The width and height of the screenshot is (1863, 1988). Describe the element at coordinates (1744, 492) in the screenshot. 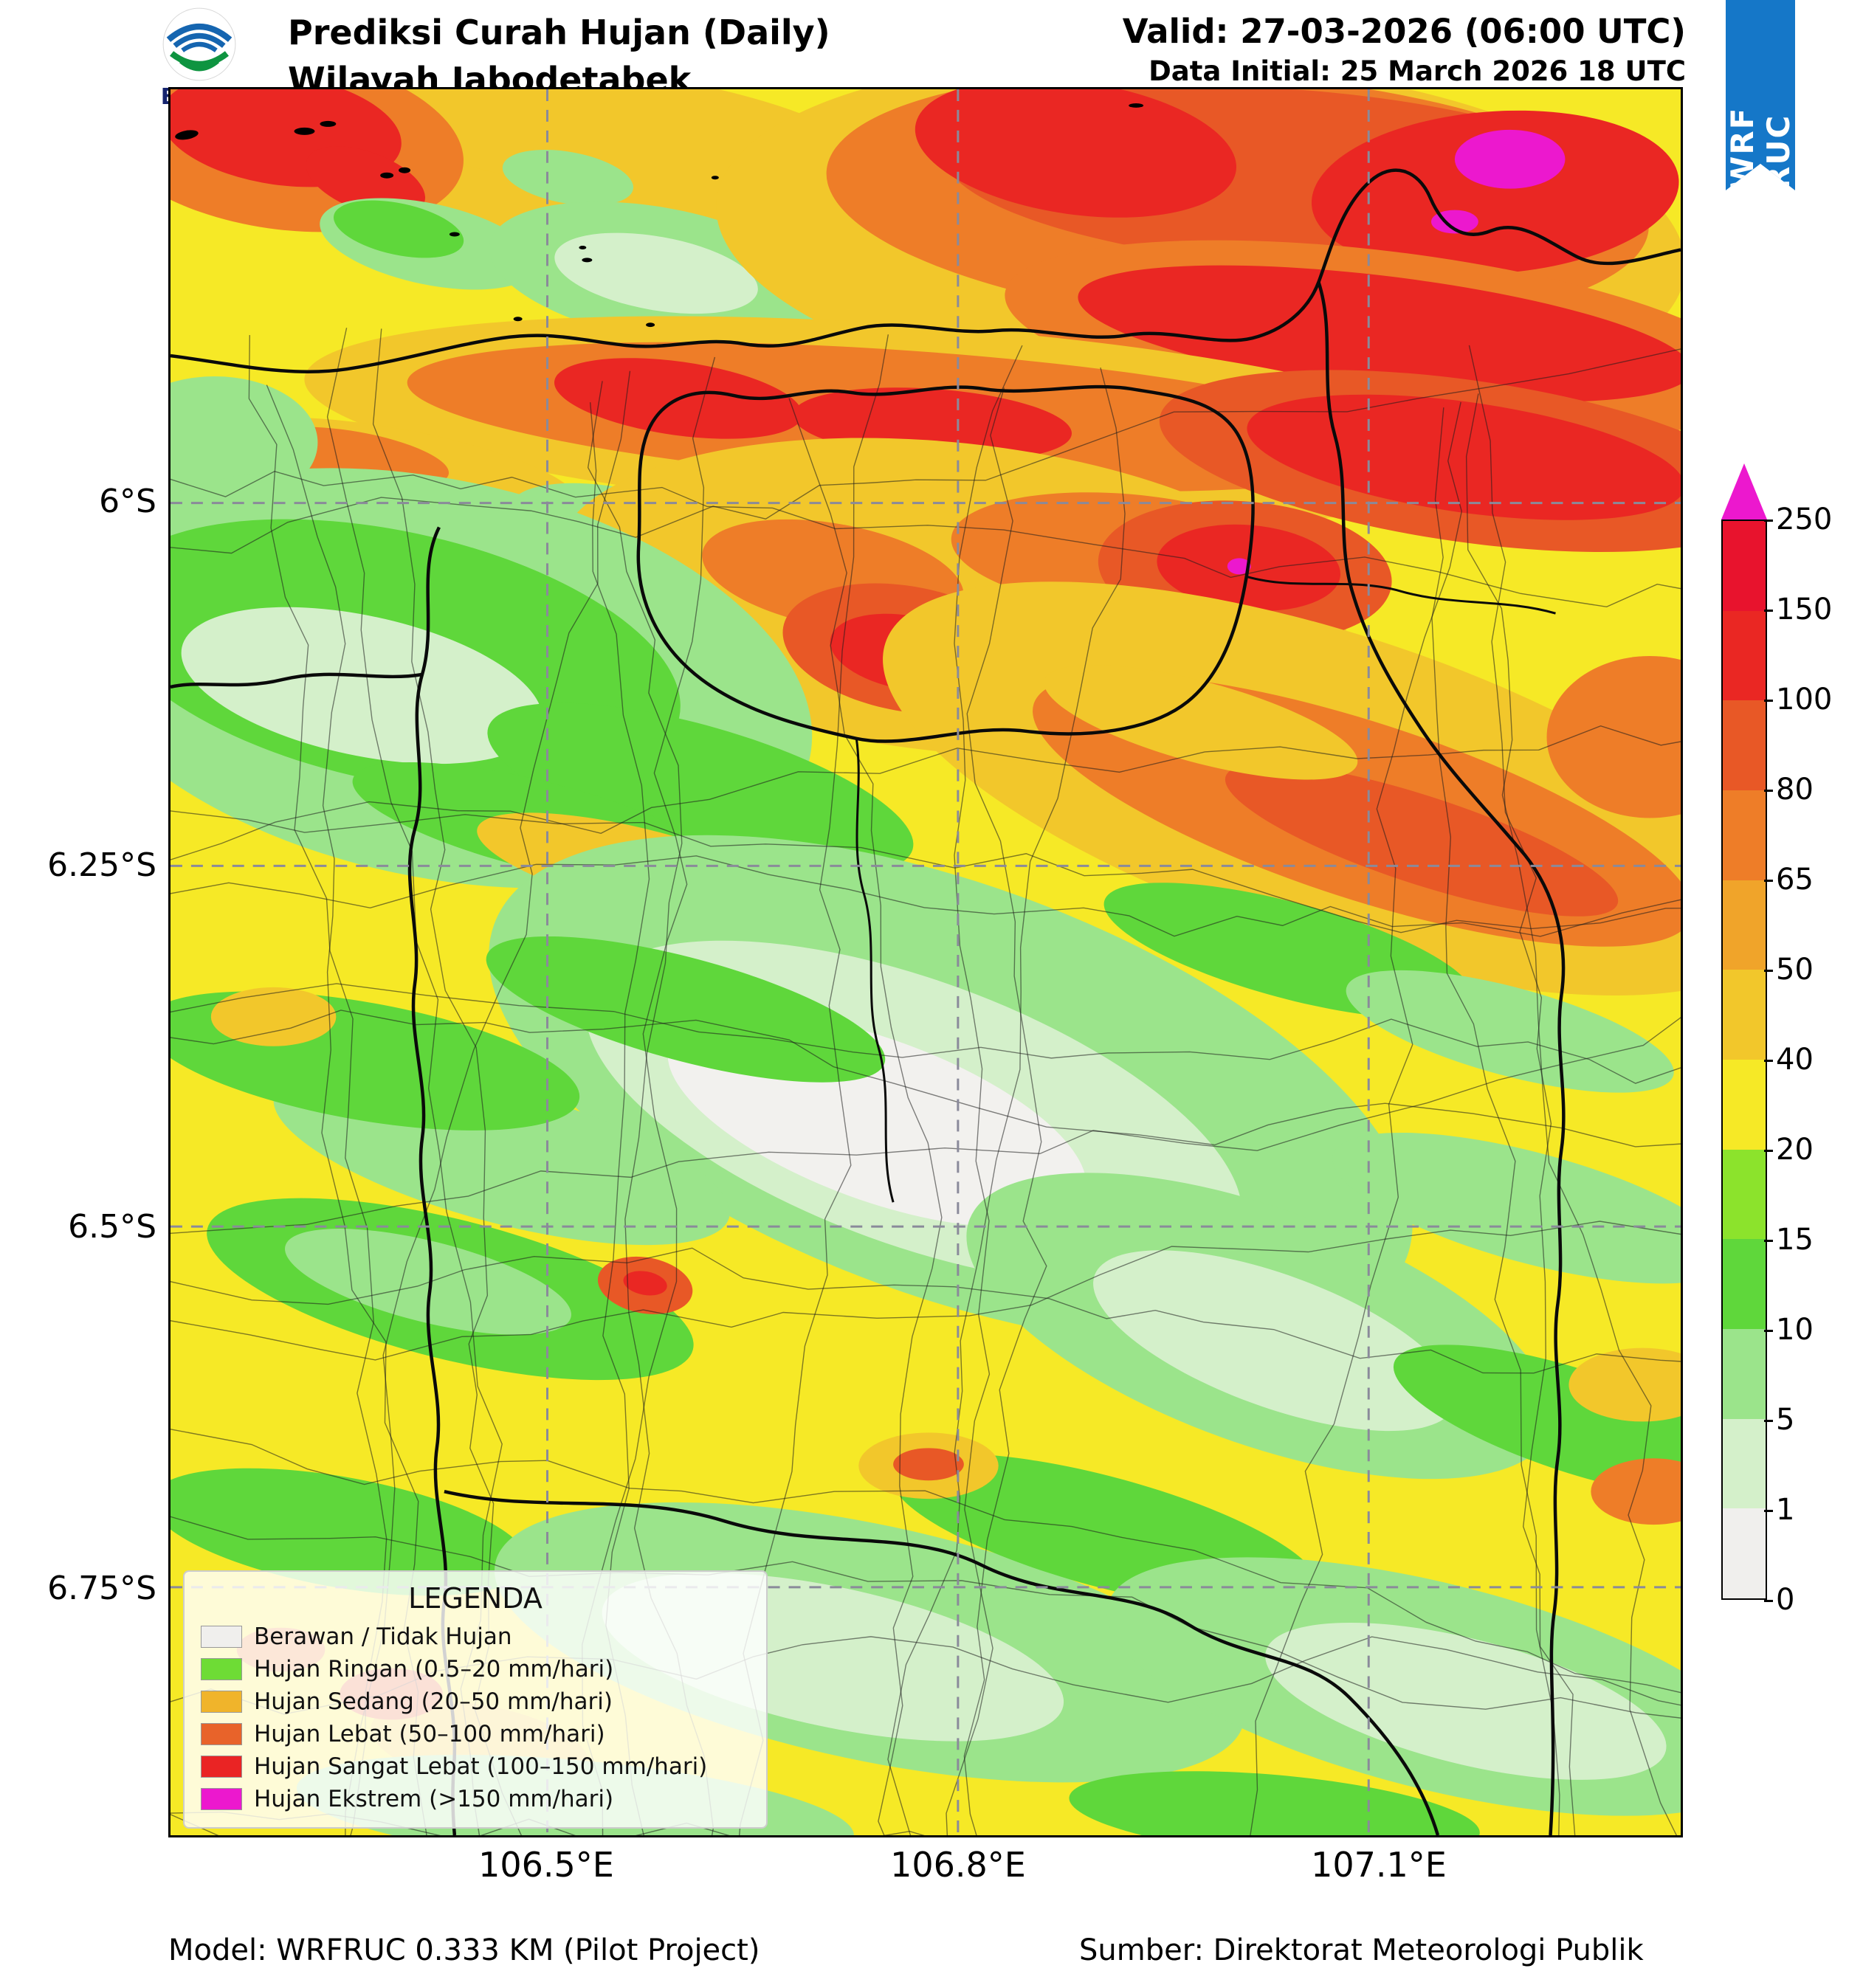

I see `colorbar-over-arrow` at that location.